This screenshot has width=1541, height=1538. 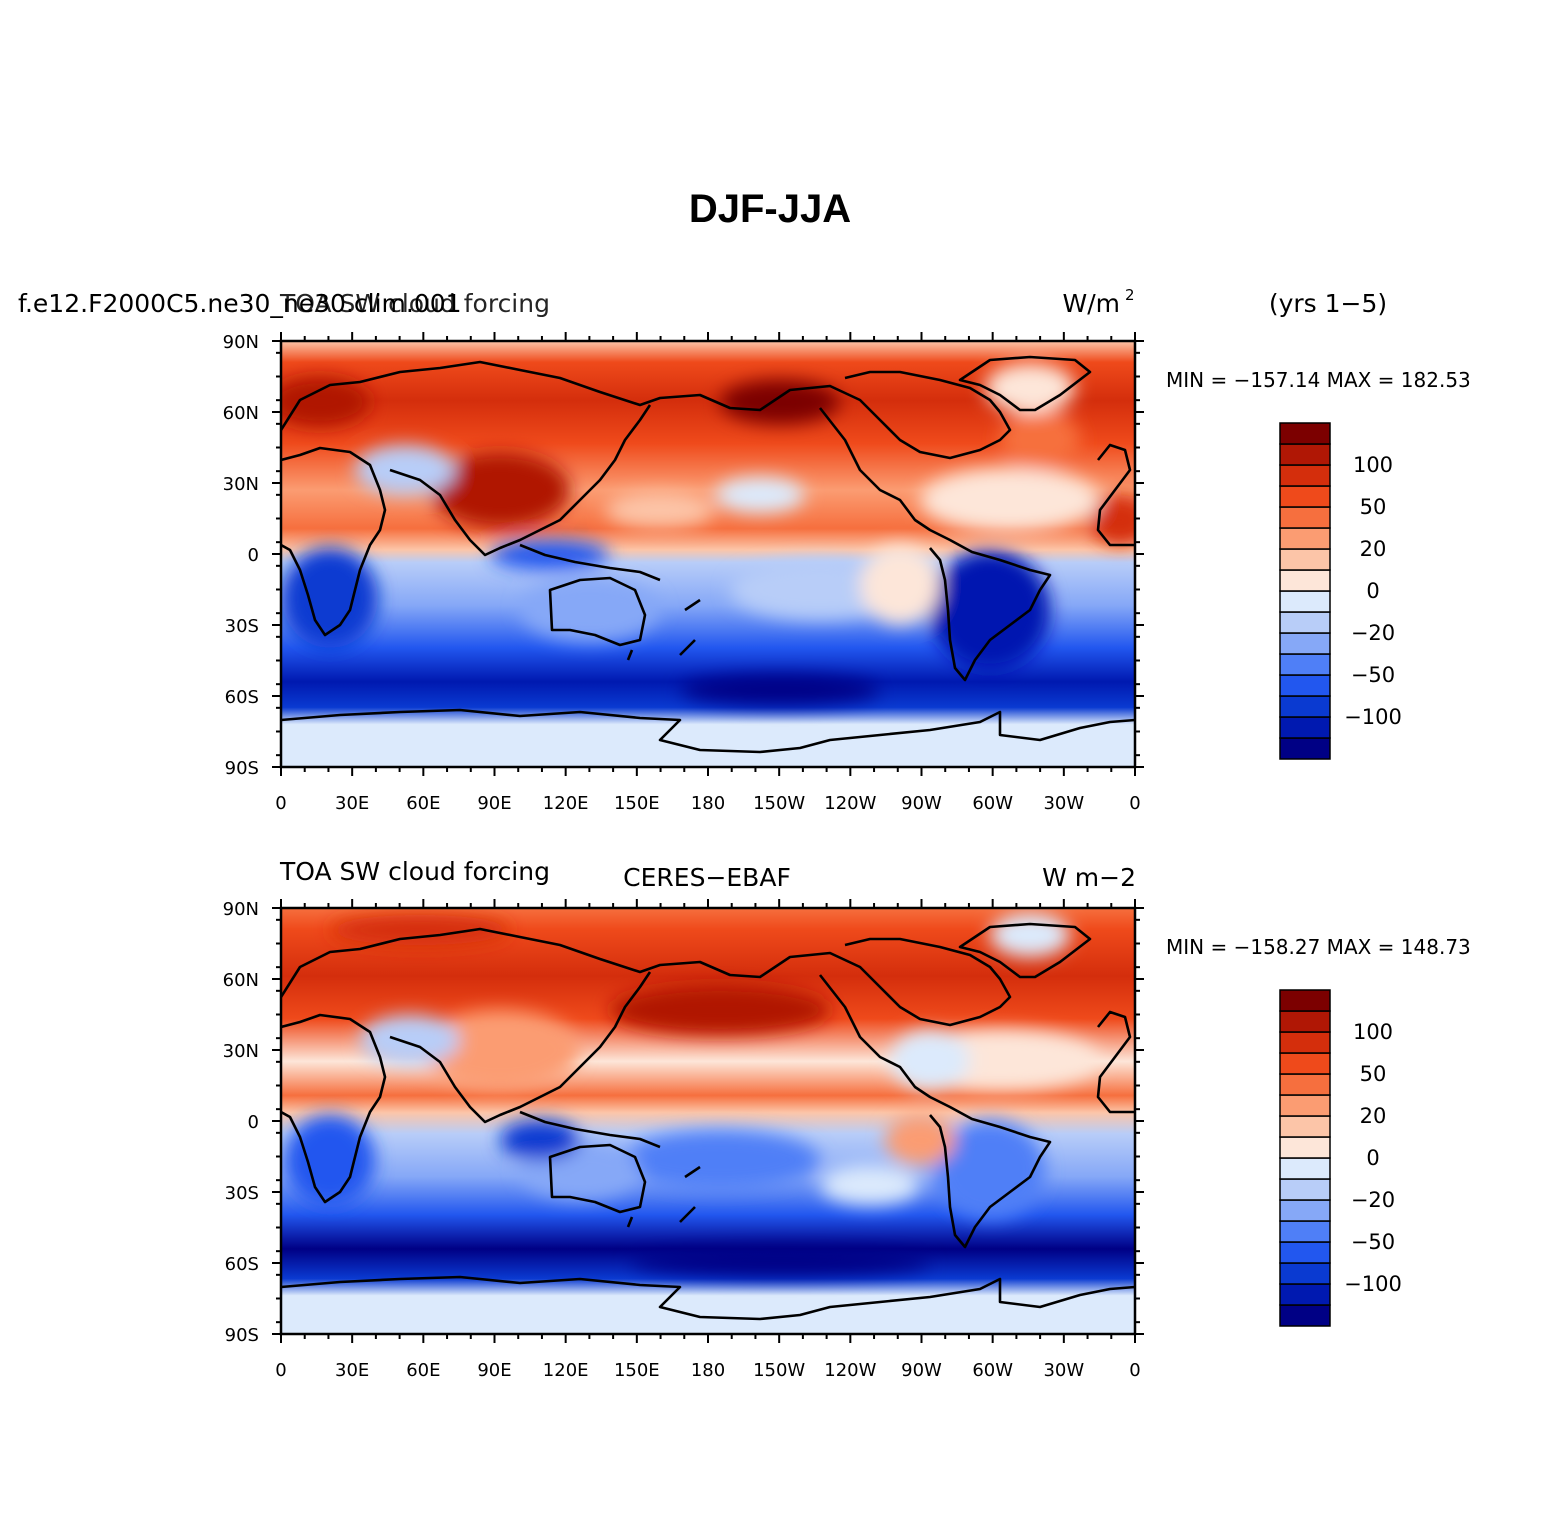 I want to click on years-label: (yrs 1−5), so click(x=1328, y=303).